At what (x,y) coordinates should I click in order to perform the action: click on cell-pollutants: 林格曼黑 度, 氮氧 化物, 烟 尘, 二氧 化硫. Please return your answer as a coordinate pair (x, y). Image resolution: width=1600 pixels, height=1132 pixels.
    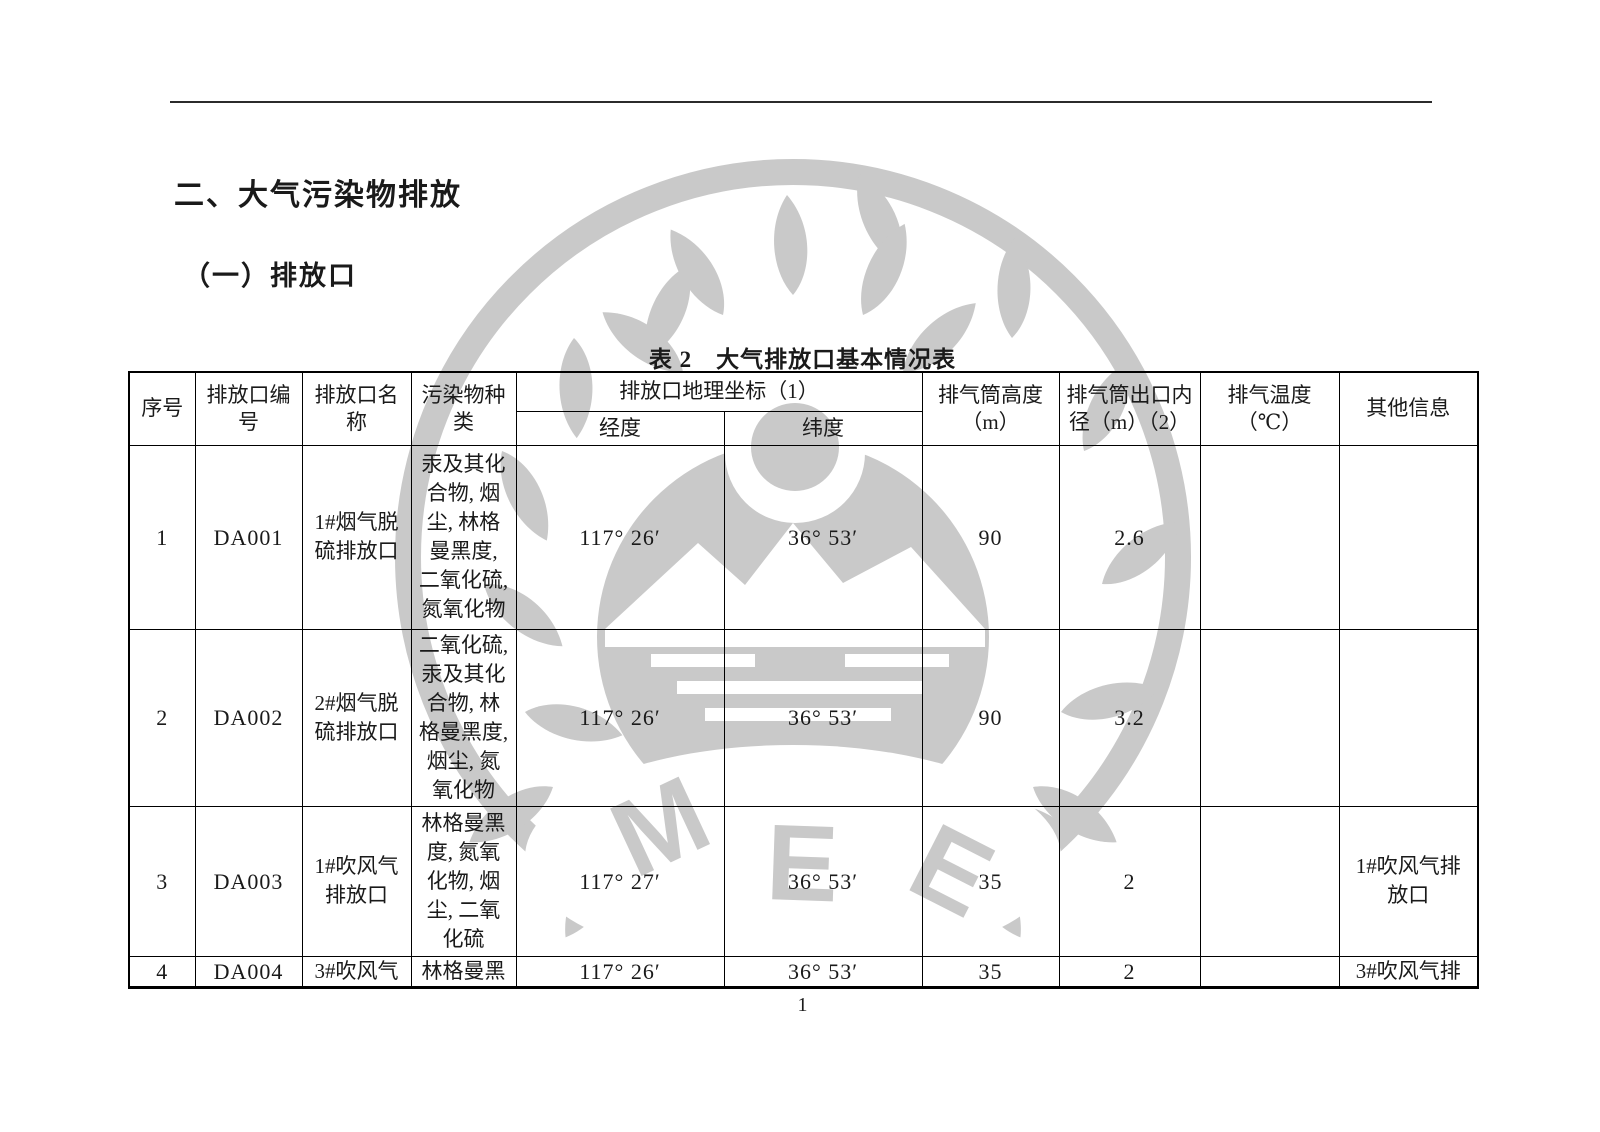
    Looking at the image, I should click on (463, 881).